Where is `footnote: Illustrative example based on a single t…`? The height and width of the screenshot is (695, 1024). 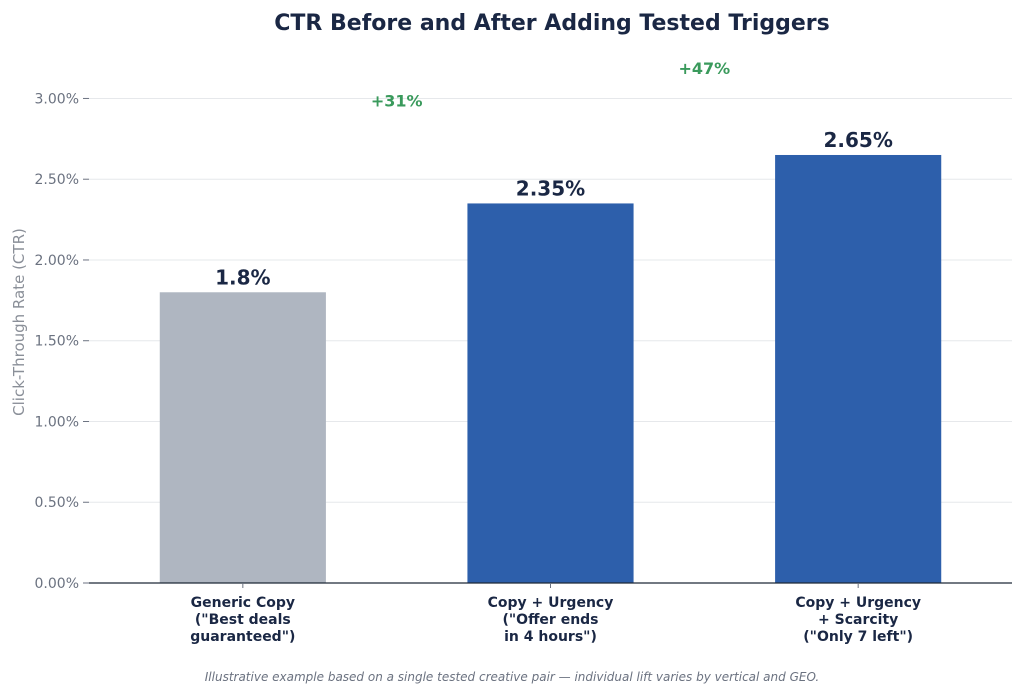 footnote: Illustrative example based on a single t… is located at coordinates (512, 677).